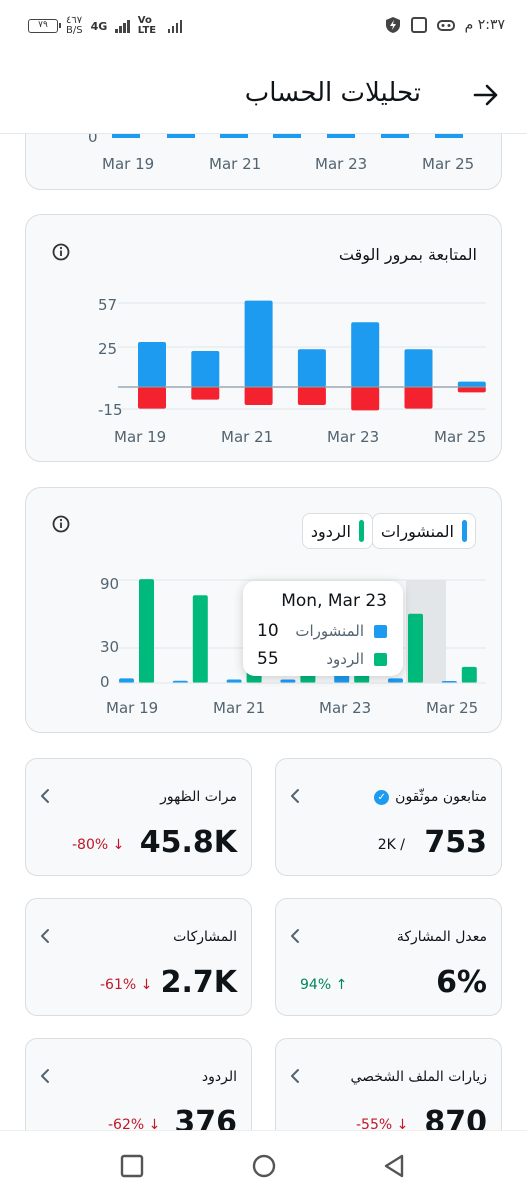  I want to click on verified-badge-icon: ✓, so click(382, 797).